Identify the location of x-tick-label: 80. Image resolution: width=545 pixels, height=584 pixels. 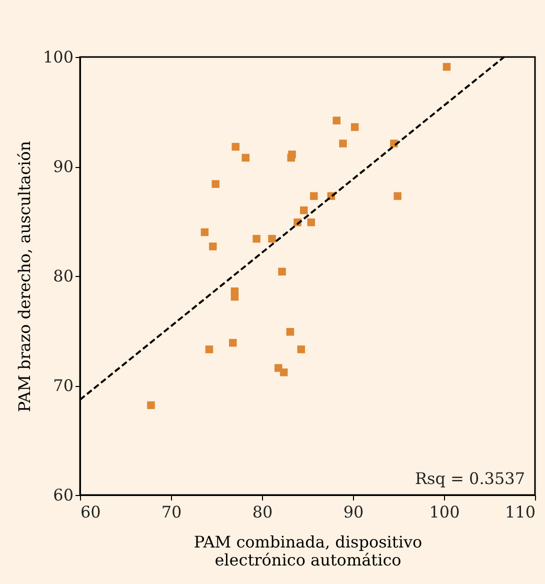
(262, 512).